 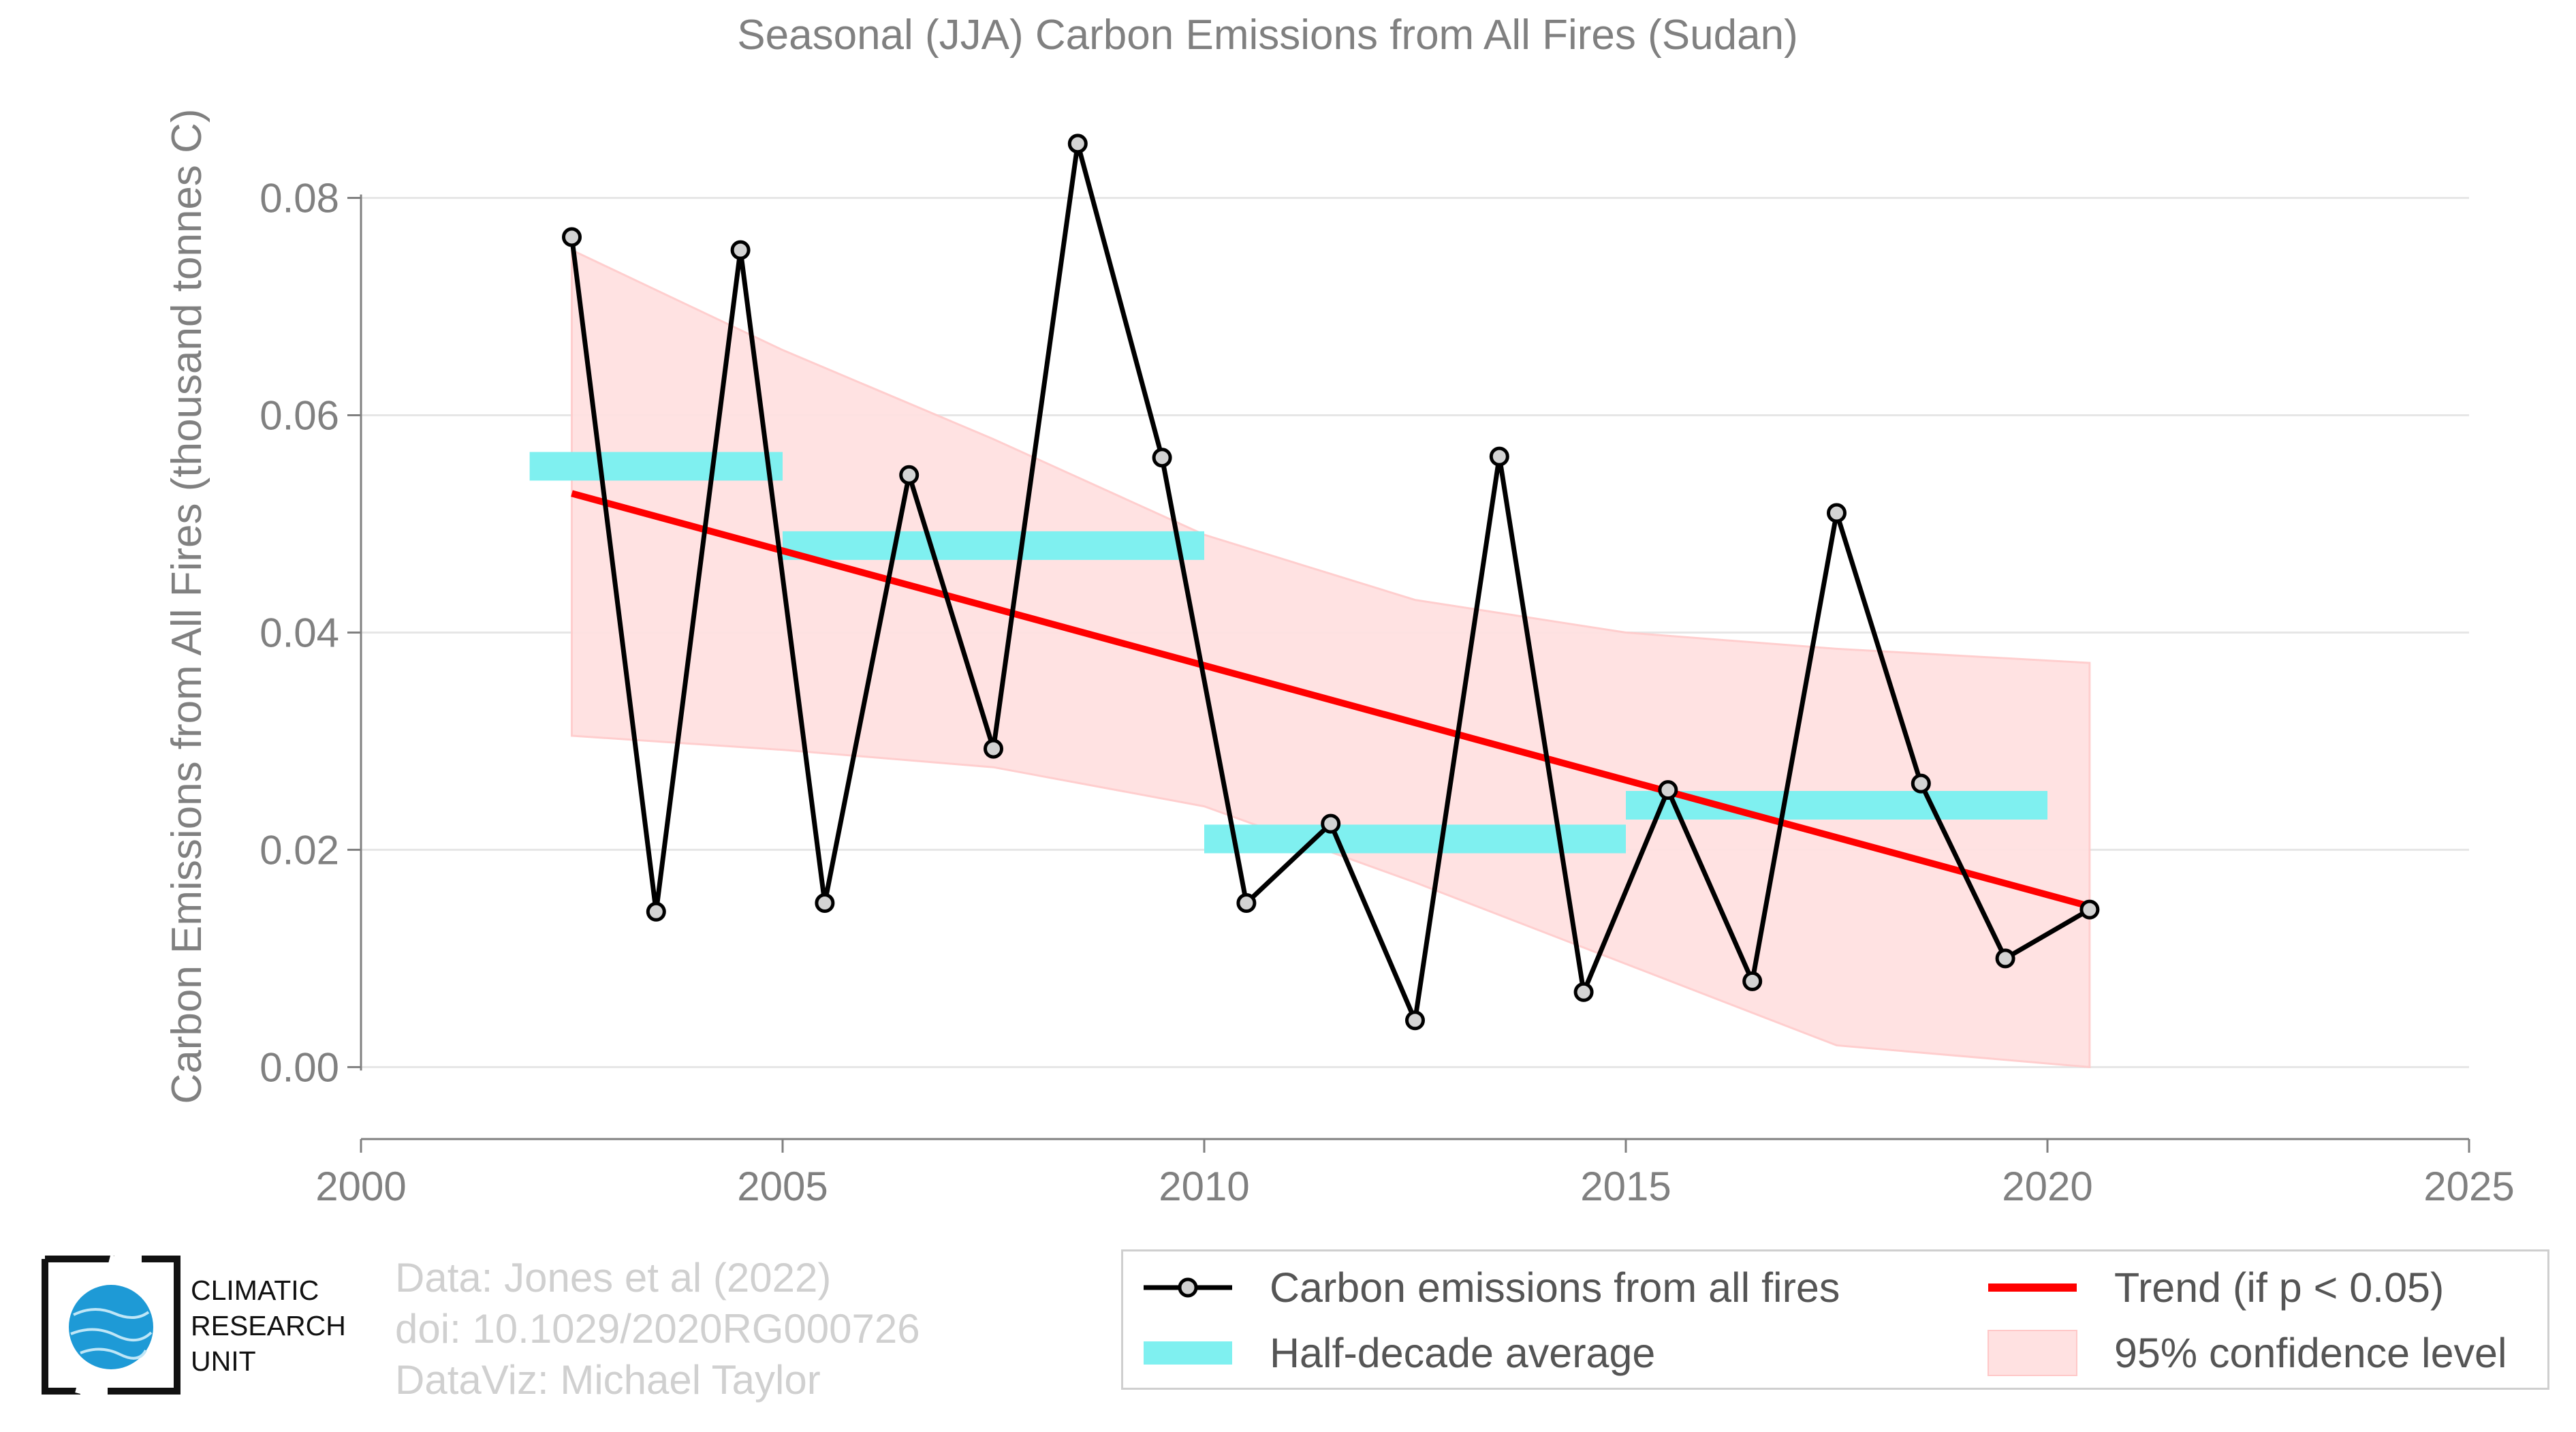 I want to click on logo-line-3: UNIT, so click(x=223, y=1361).